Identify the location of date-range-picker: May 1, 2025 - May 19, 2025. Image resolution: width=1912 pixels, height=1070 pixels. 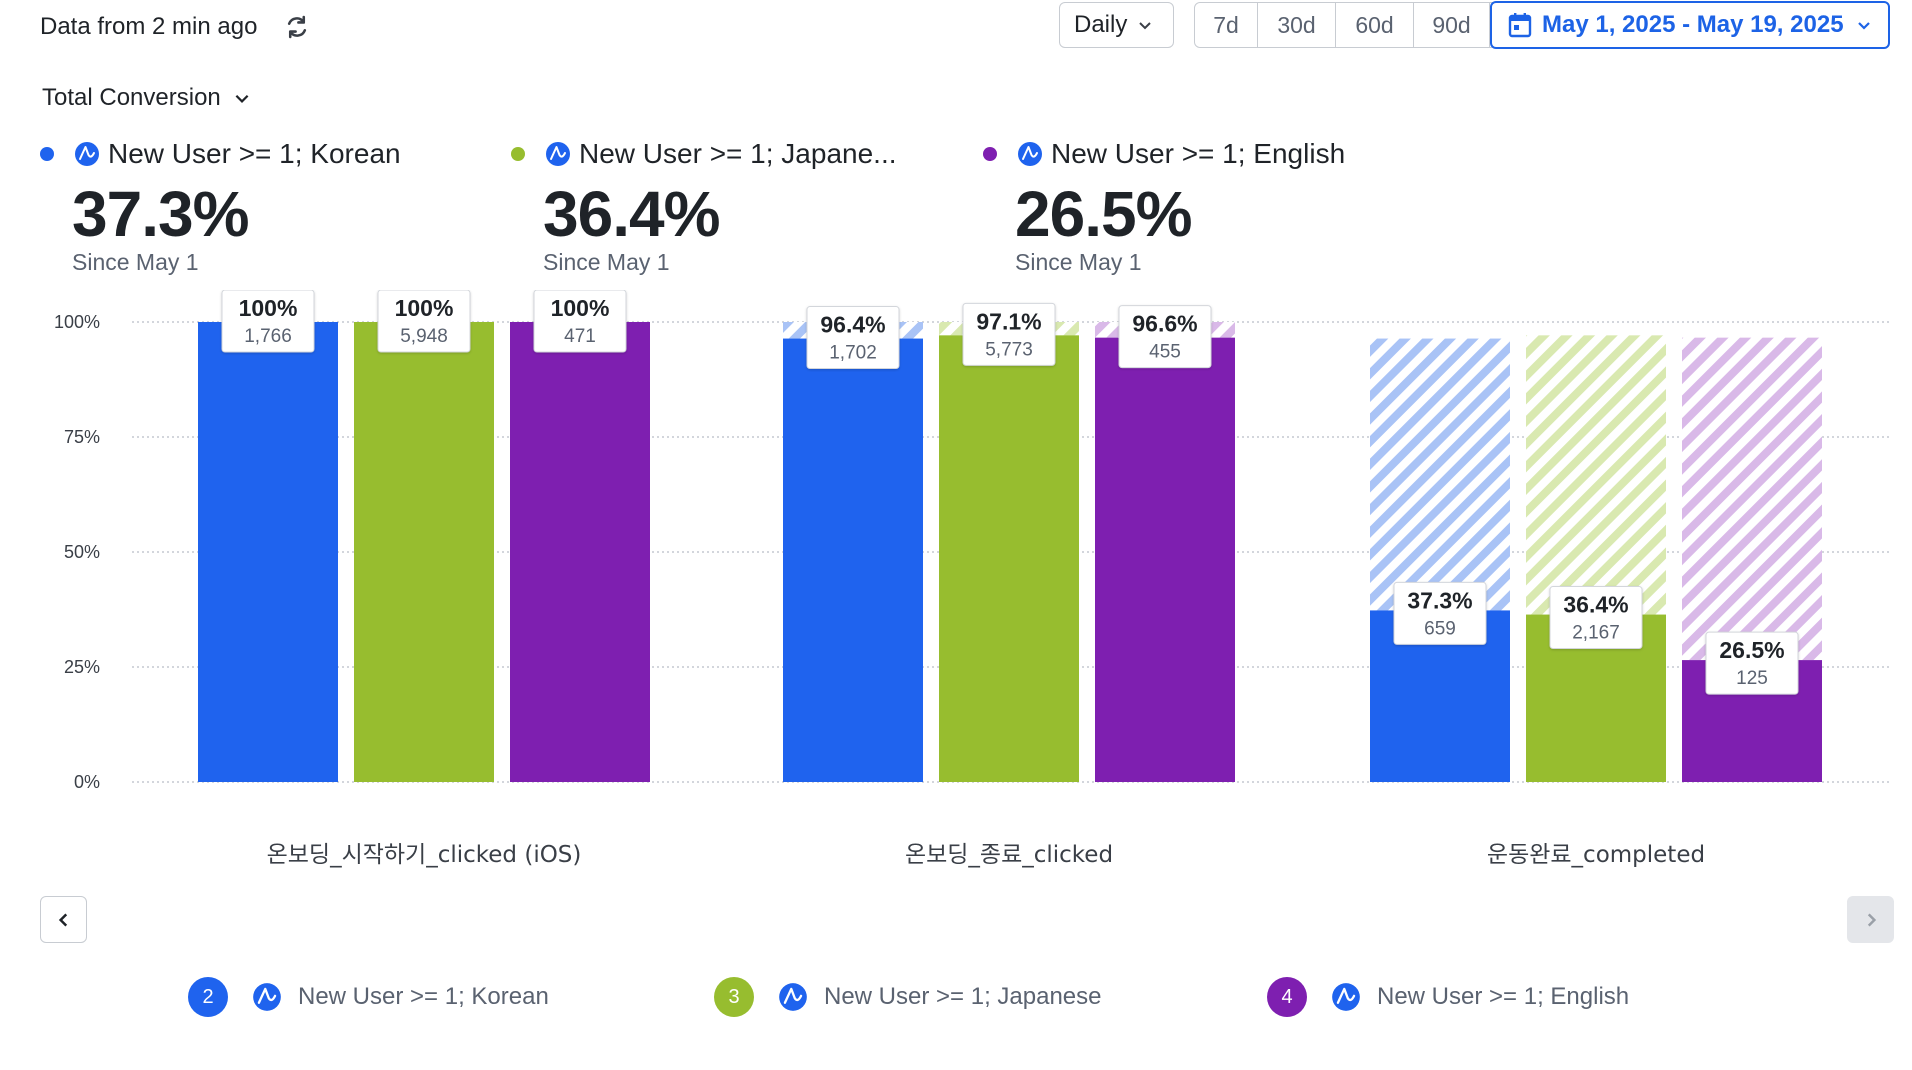
(1690, 25).